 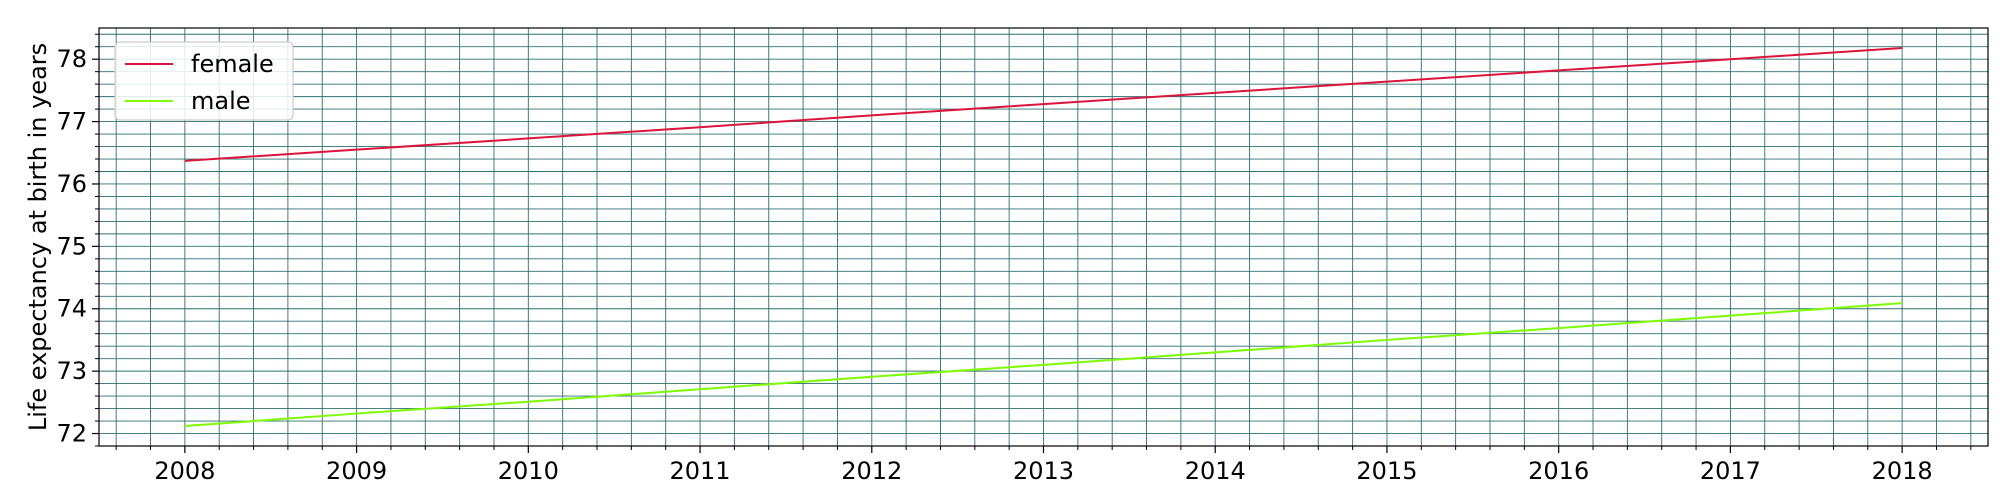 What do you see at coordinates (71, 122) in the screenshot?
I see `y-tick-label: 77` at bounding box center [71, 122].